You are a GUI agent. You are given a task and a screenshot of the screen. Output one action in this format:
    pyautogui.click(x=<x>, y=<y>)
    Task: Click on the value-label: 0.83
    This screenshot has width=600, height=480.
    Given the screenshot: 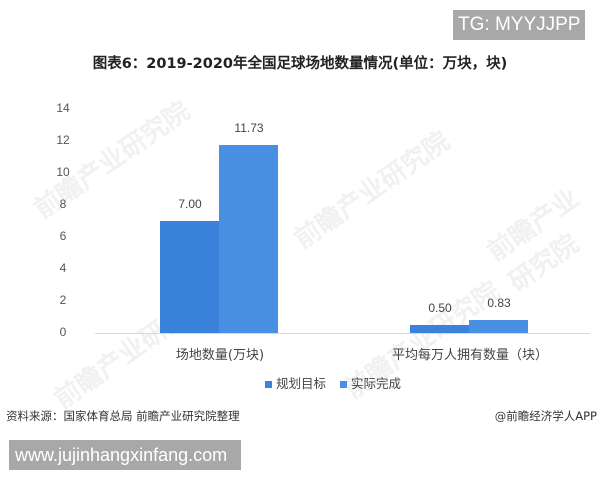 What is the action you would take?
    pyautogui.click(x=499, y=302)
    